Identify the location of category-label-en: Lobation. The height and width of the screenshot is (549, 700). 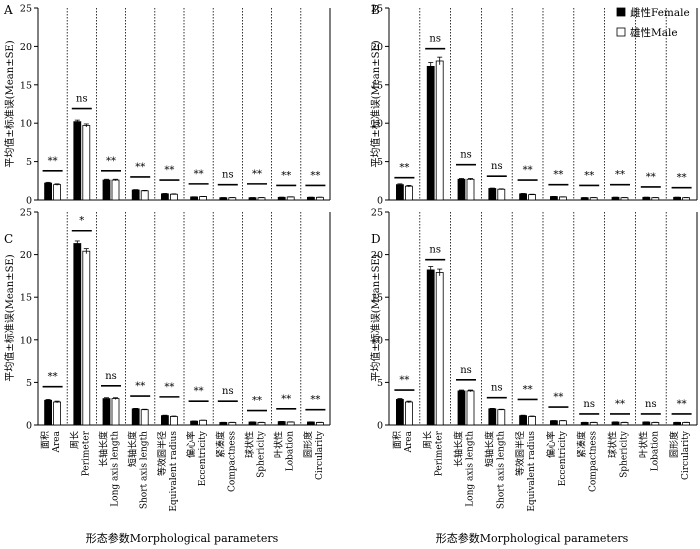
(655, 451).